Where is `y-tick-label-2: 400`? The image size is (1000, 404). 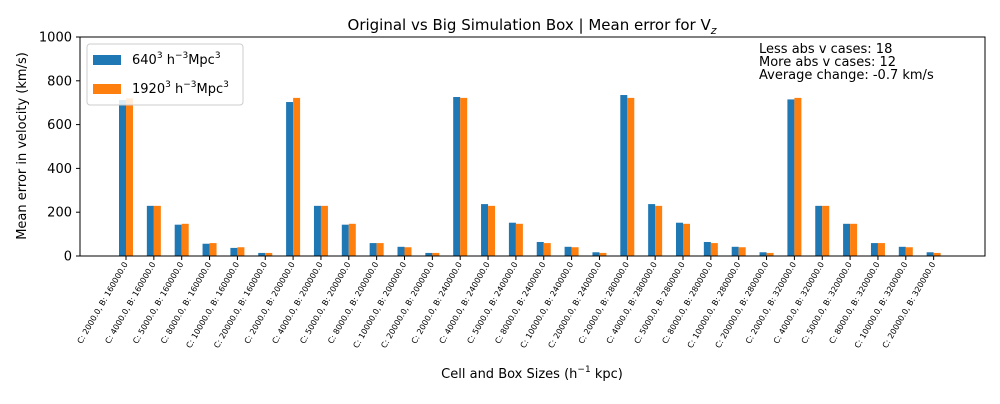 y-tick-label-2: 400 is located at coordinates (59, 169).